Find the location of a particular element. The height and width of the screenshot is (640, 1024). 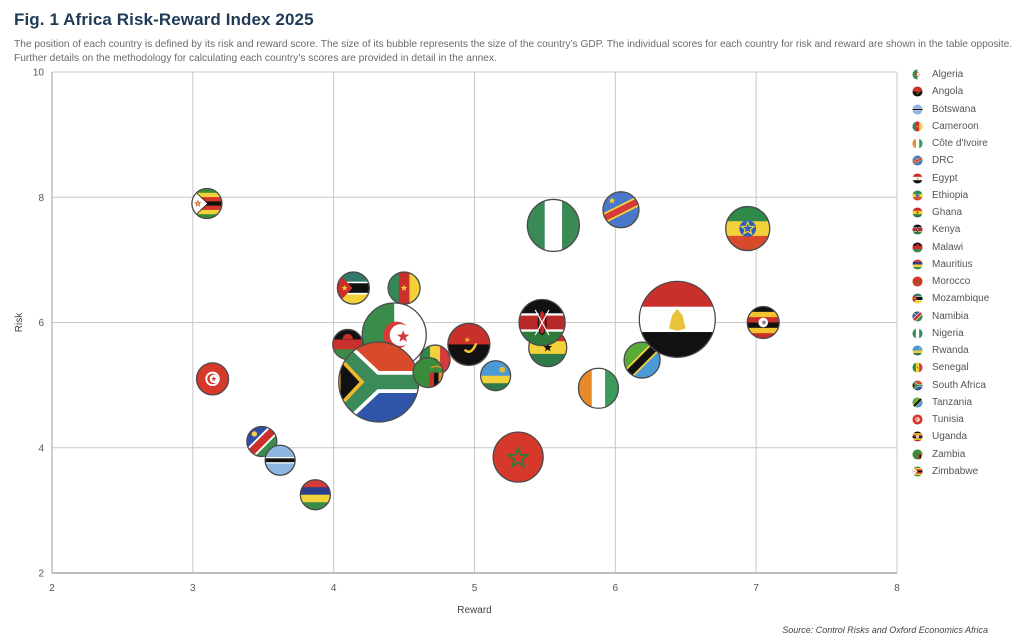

botswana-flag-icon is located at coordinates (280, 460).